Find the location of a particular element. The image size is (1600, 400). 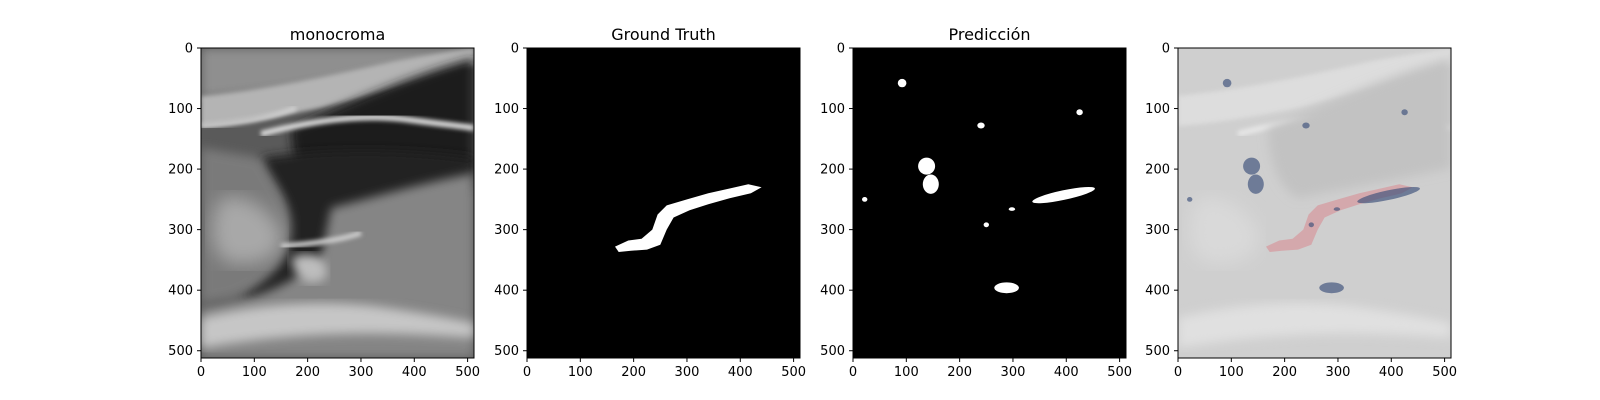

prediction-mask is located at coordinates (978, 186).